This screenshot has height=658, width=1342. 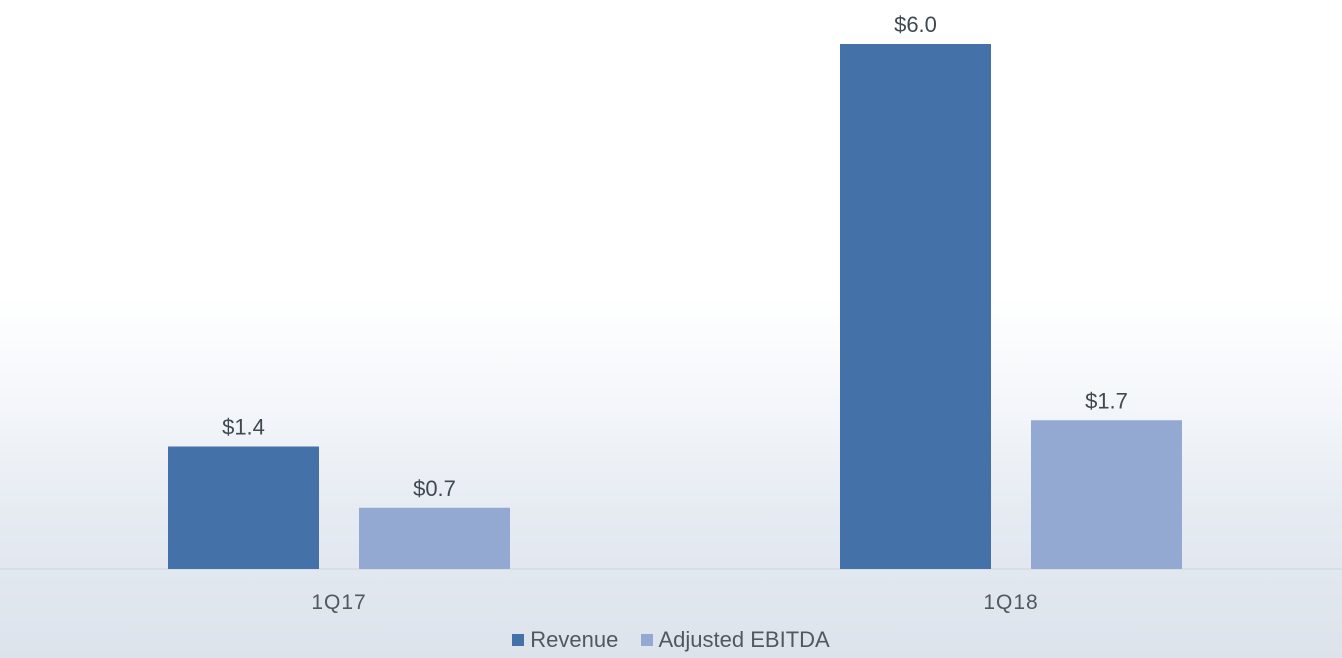 I want to click on legend-swatch-adjusted-ebitda, so click(x=646, y=640).